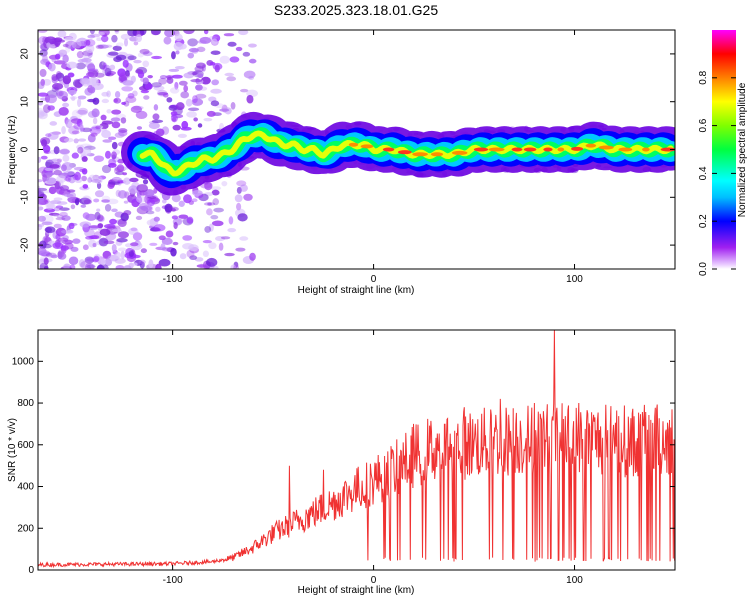 The image size is (750, 600). I want to click on colorbar-tick-label: 0.4, so click(703, 173).